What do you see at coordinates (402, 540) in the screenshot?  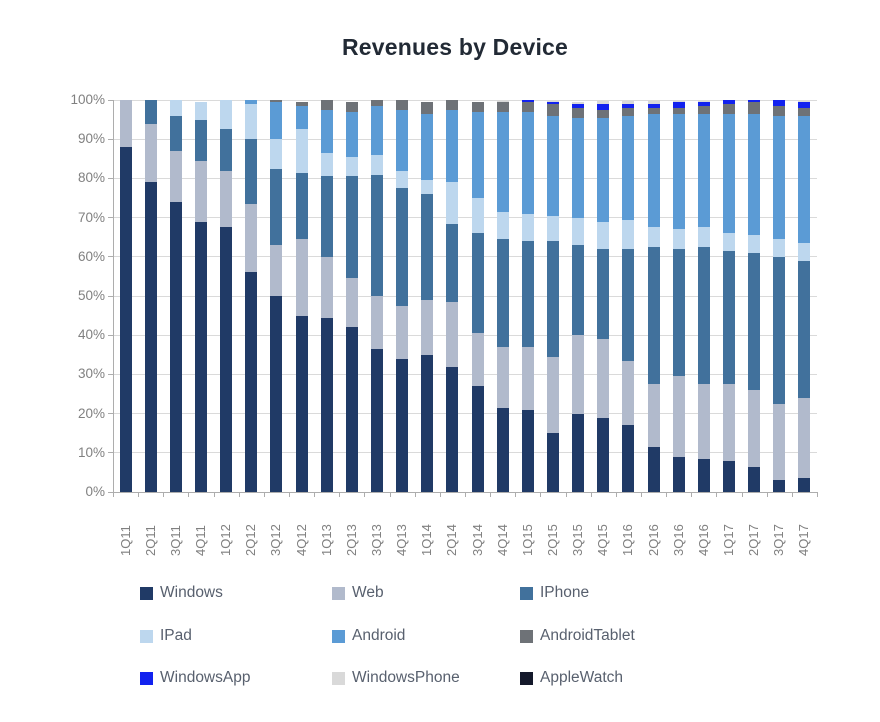 I see `x-axis-tick-label: 4Q13` at bounding box center [402, 540].